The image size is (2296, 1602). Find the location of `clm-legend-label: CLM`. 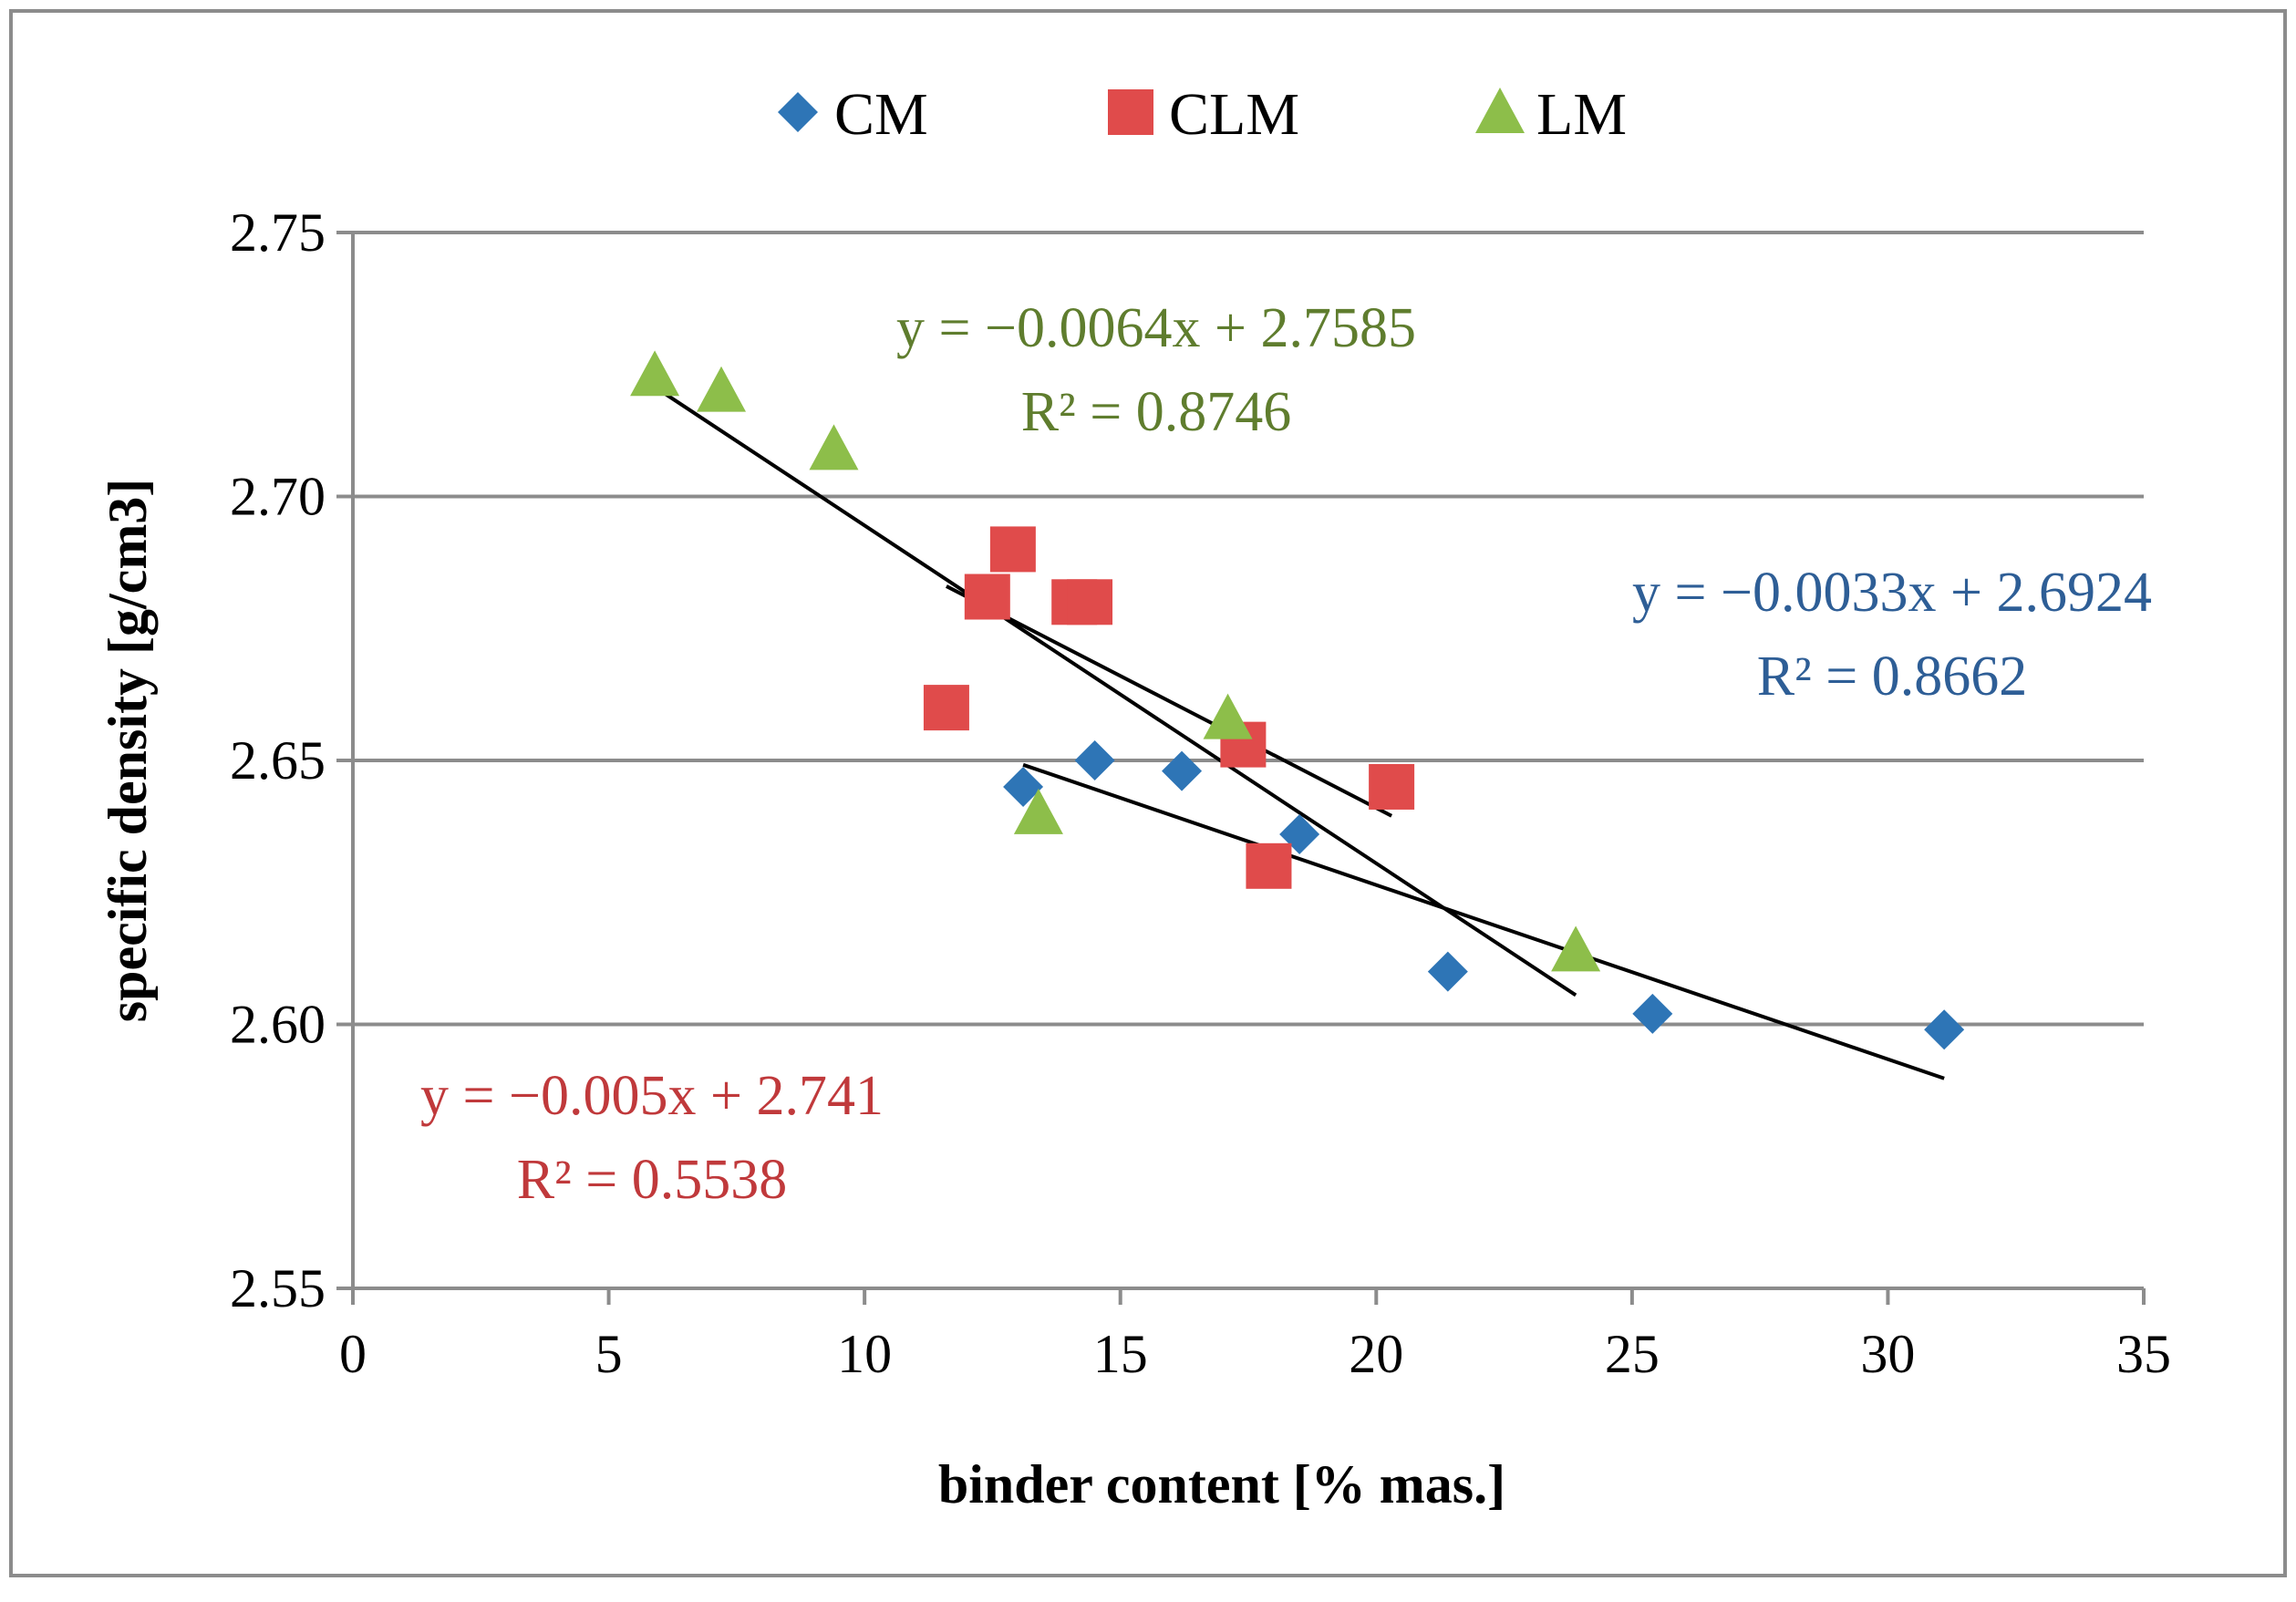

clm-legend-label: CLM is located at coordinates (1234, 114).